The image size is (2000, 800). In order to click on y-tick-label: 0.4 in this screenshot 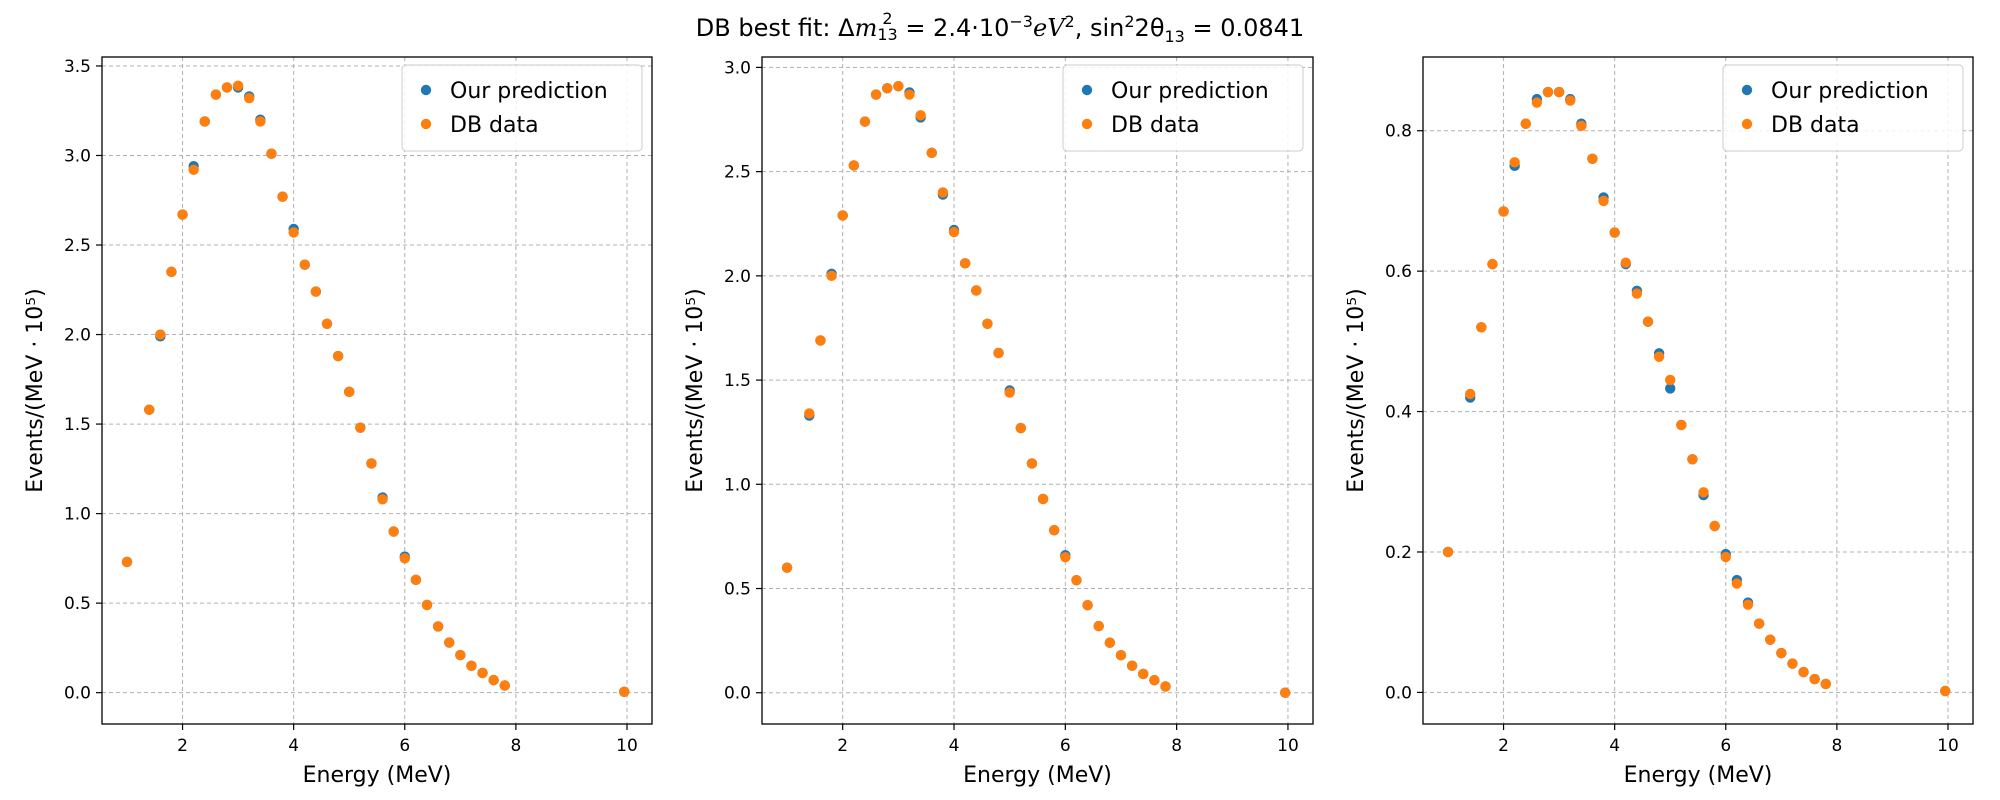, I will do `click(1398, 413)`.